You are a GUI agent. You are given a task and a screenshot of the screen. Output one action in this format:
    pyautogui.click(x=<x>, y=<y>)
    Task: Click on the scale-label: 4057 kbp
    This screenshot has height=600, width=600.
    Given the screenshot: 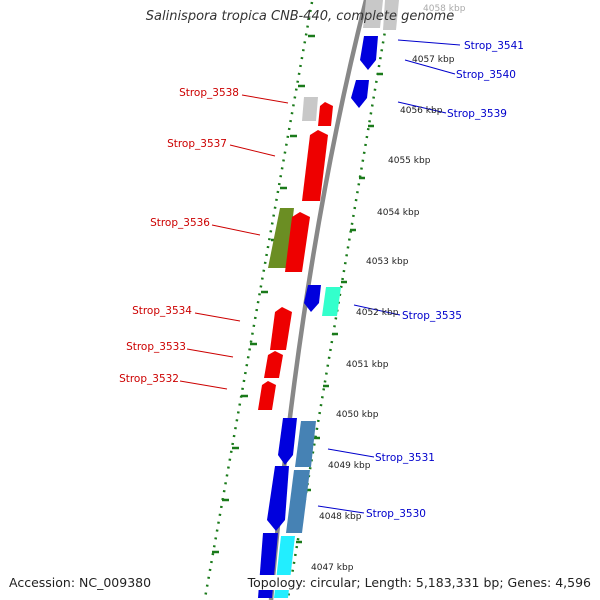 What is the action you would take?
    pyautogui.click(x=433, y=60)
    